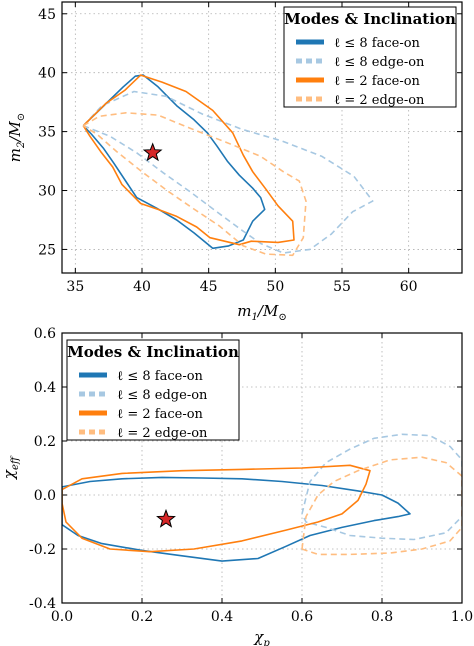  Describe the element at coordinates (142, 617) in the screenshot. I see `x-tick-label: 0.2` at that location.